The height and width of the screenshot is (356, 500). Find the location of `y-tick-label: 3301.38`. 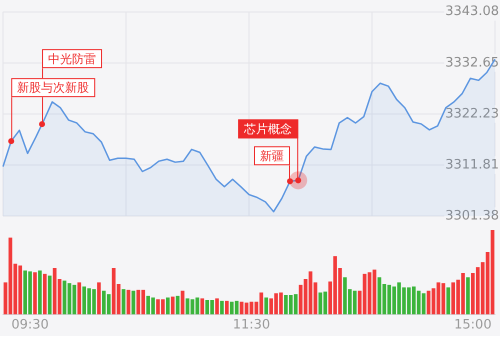

y-tick-label: 3301.38 is located at coordinates (472, 216).